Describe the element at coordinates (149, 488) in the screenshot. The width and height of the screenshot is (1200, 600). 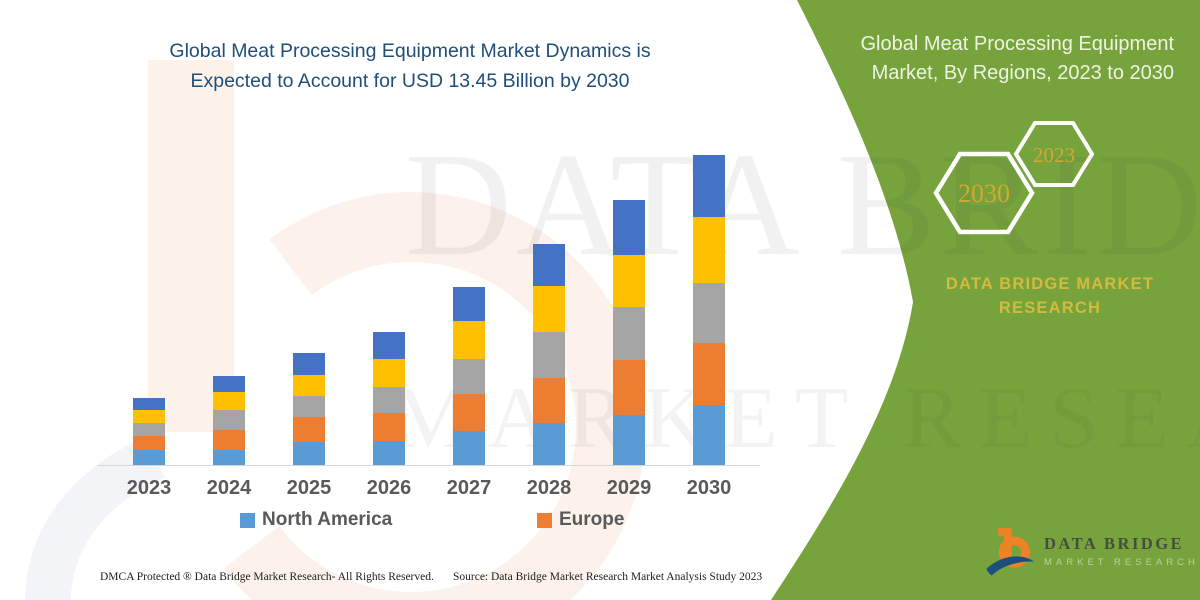
I see `x-axis-label-2023: 2023` at that location.